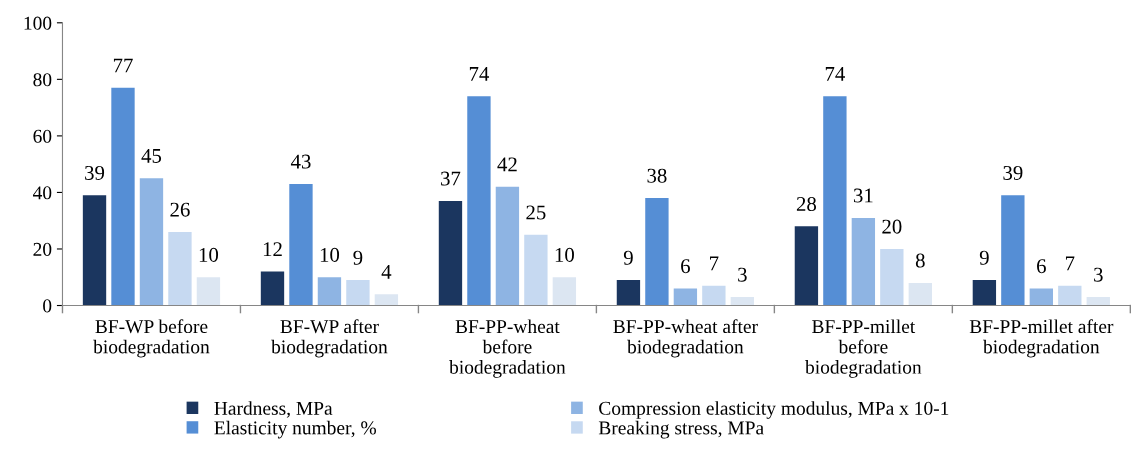 The image size is (1136, 456). Describe the element at coordinates (774, 410) in the screenshot. I see `legend-label: Compression elasticity modulus, MPa x 10-1` at that location.